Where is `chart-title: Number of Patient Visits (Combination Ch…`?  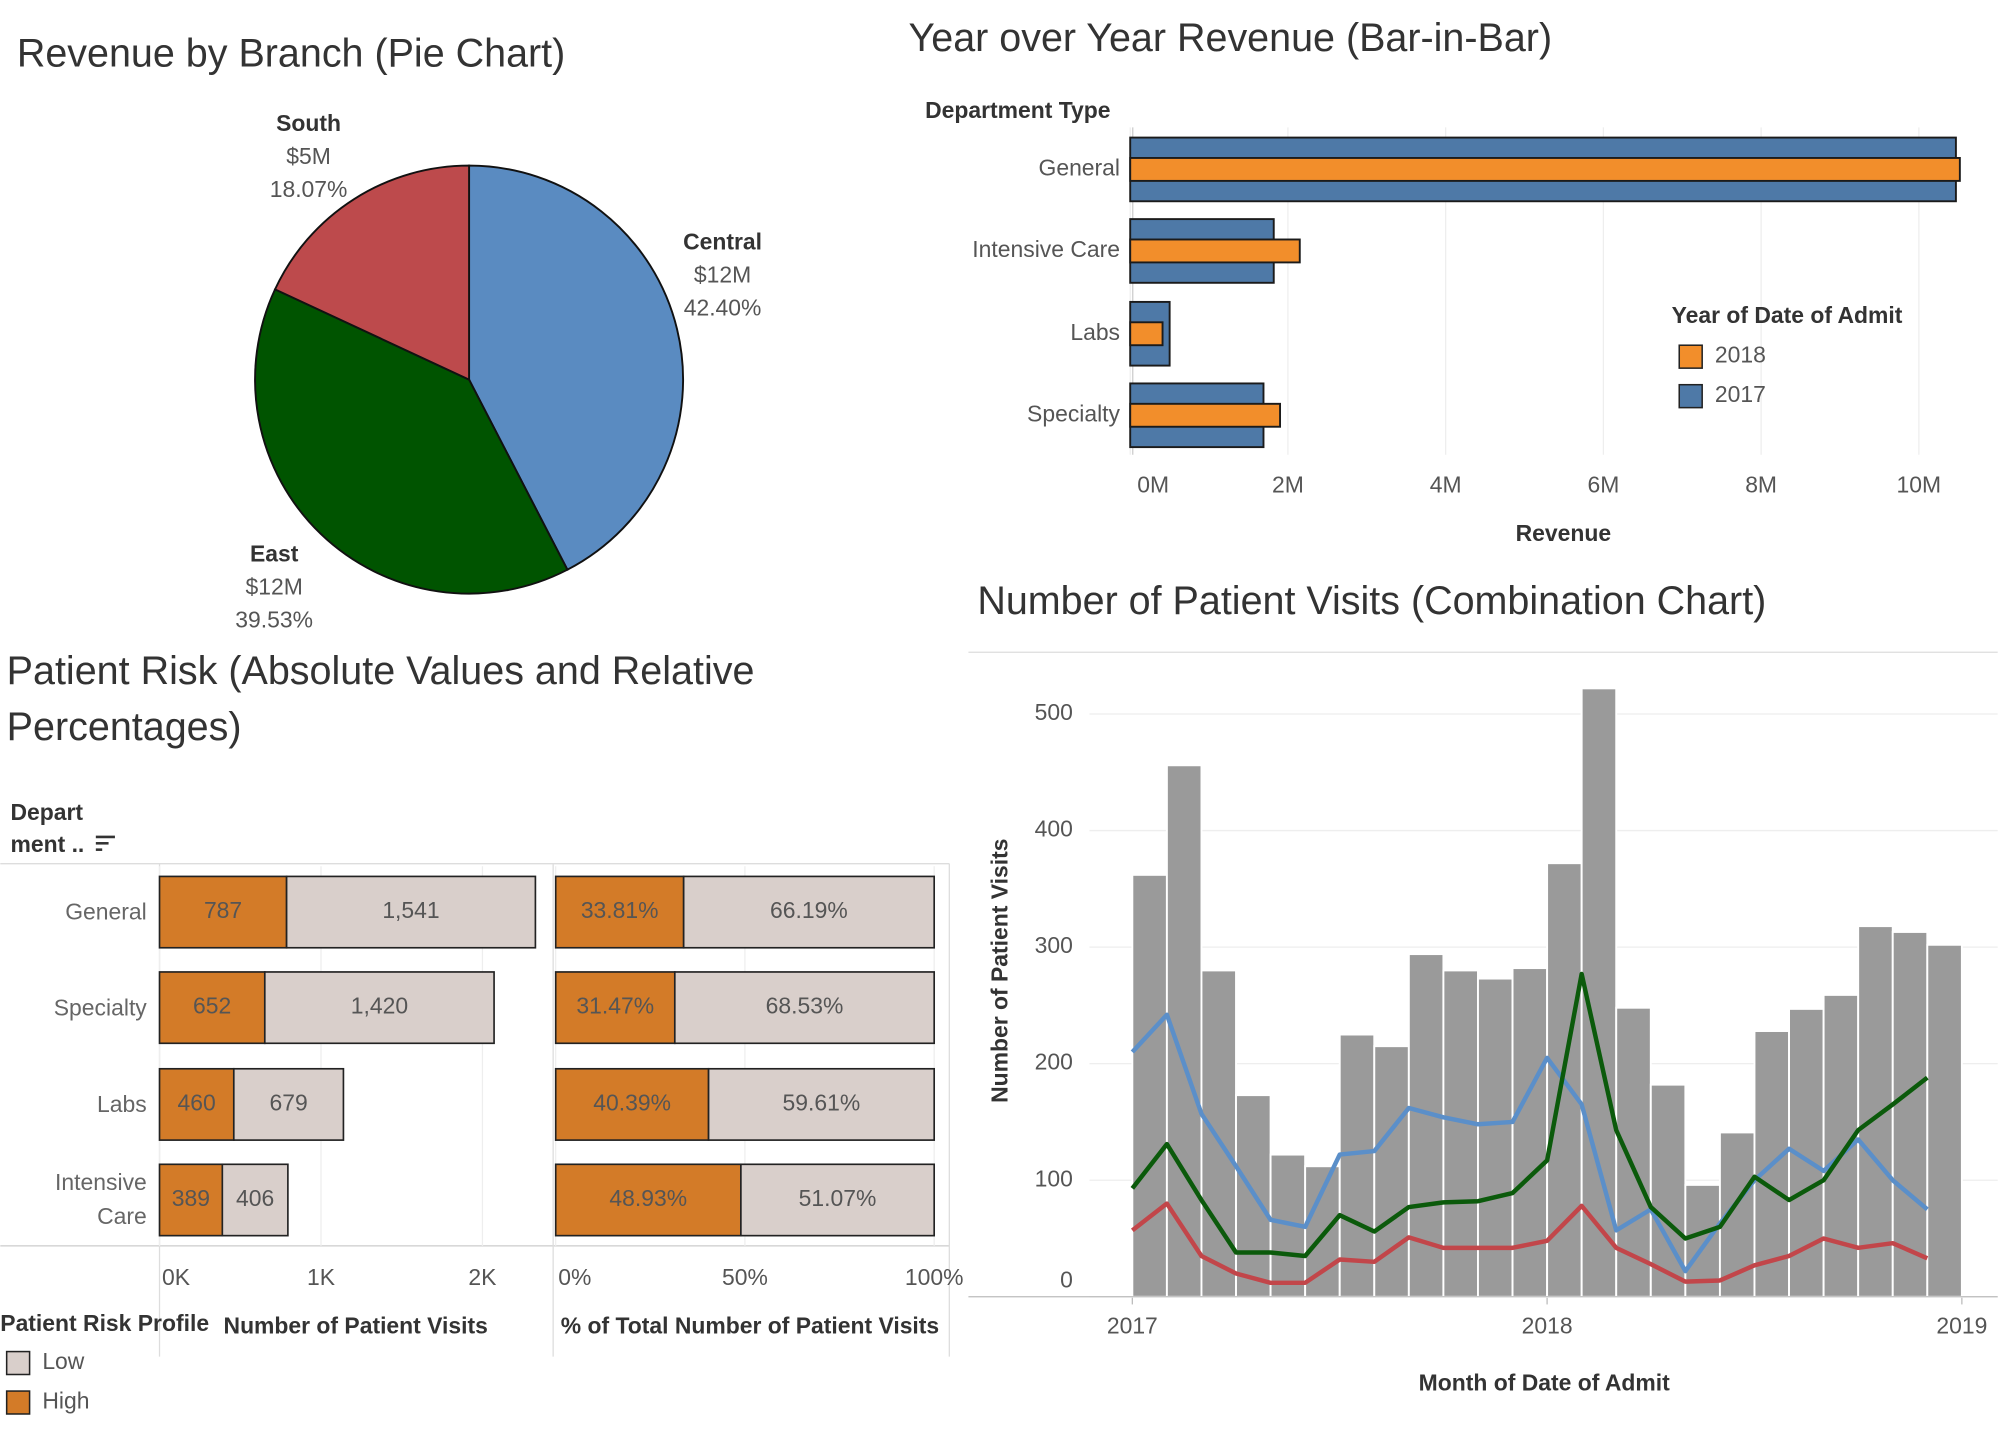
chart-title: Number of Patient Visits (Combination Ch… is located at coordinates (1371, 601).